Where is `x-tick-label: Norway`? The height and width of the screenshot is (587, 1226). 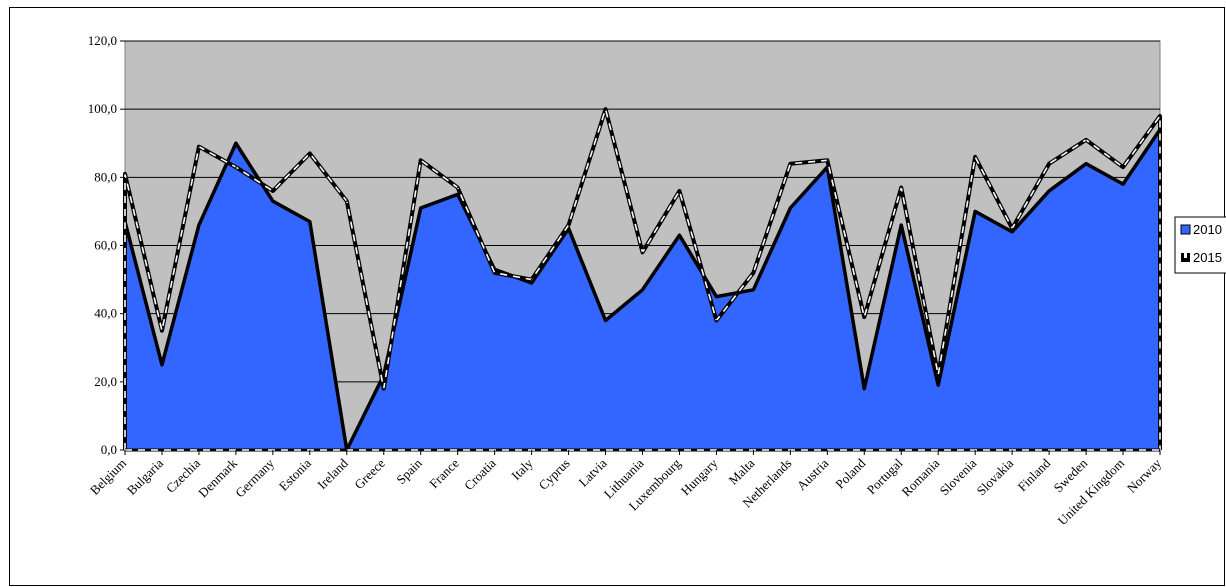 x-tick-label: Norway is located at coordinates (1144, 475).